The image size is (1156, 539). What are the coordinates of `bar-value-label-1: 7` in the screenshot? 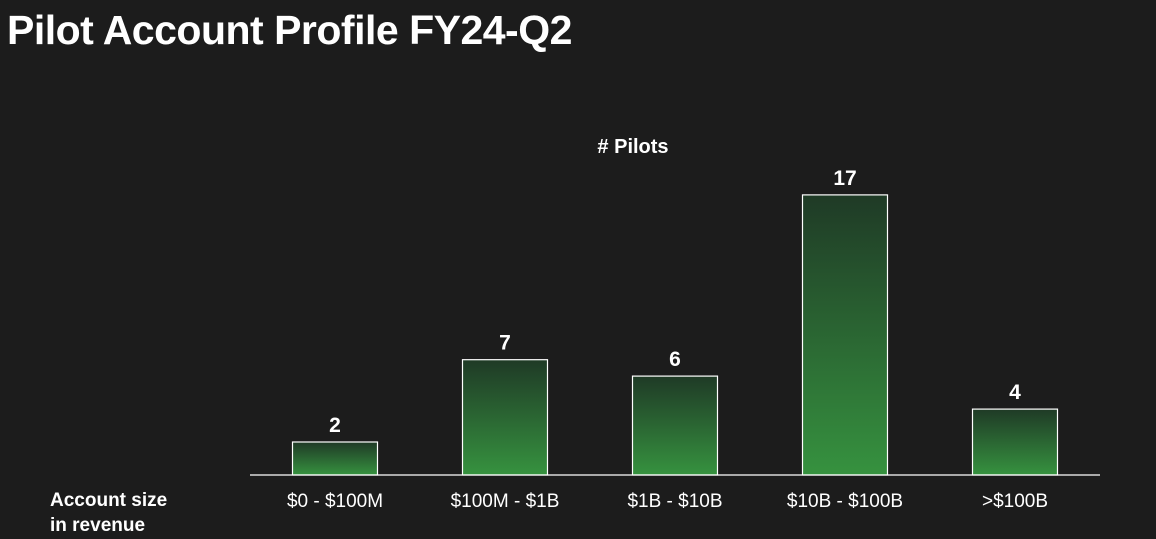 It's located at (505, 343).